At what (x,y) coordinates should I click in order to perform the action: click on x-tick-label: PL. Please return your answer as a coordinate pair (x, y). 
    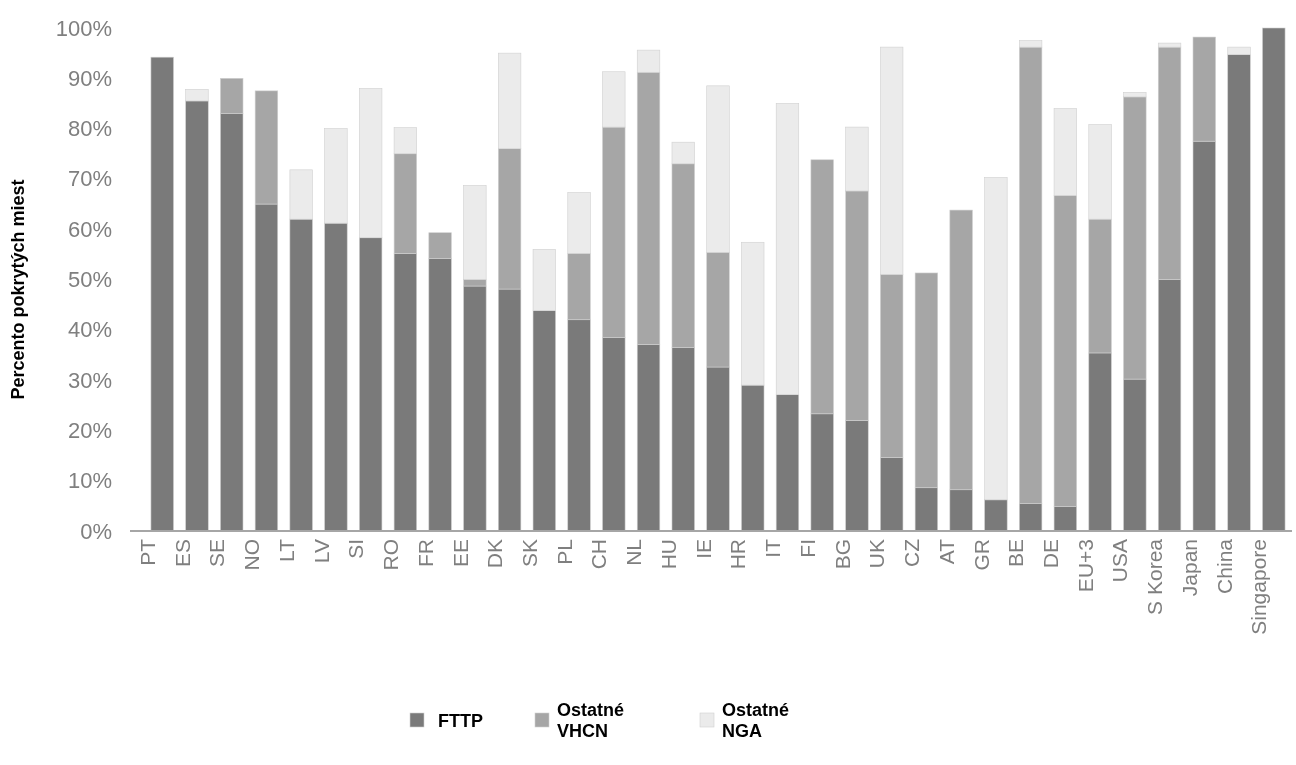
    Looking at the image, I should click on (564, 552).